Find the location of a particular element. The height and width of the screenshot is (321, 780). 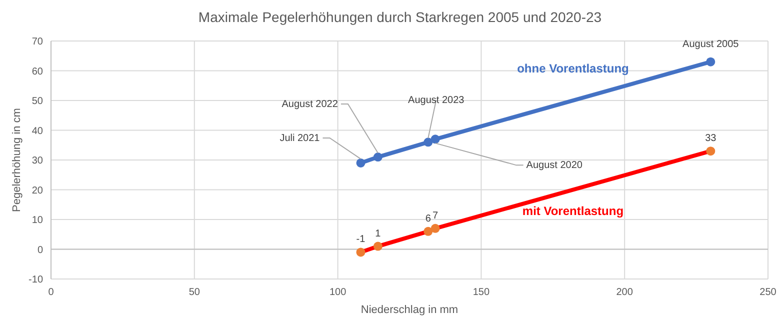

data-label: 33 is located at coordinates (711, 138).